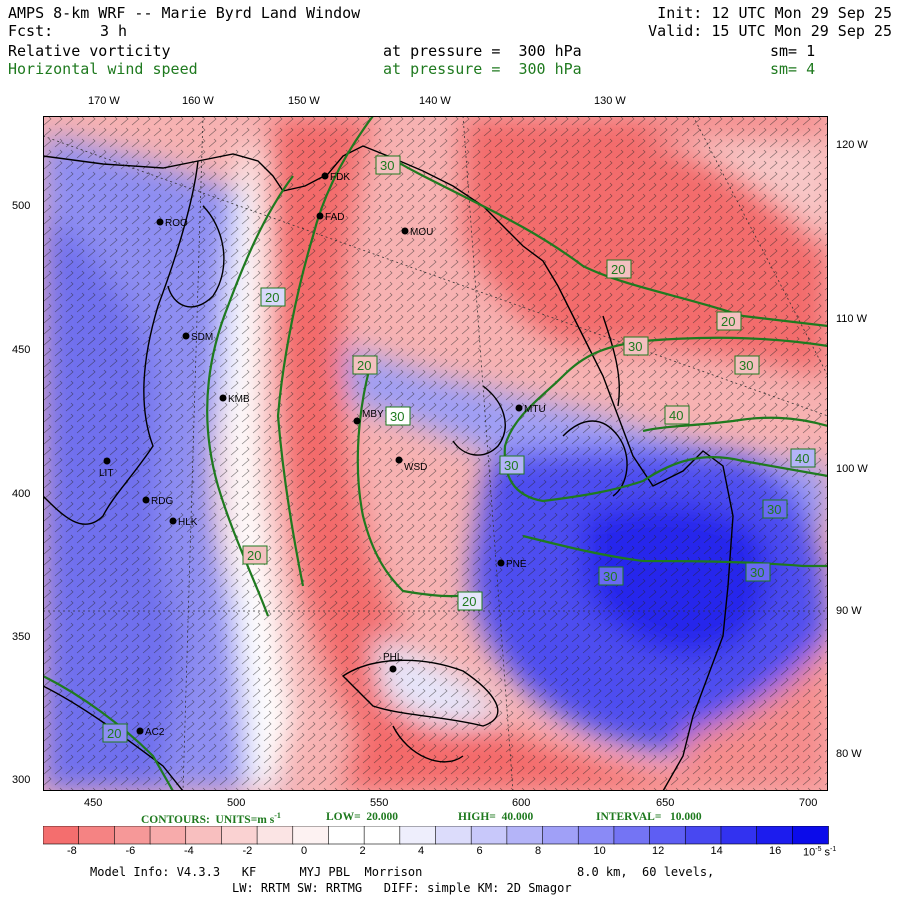 Image resolution: width=900 pixels, height=900 pixels. Describe the element at coordinates (393, 657) in the screenshot. I see `svg-text: PHL` at that location.